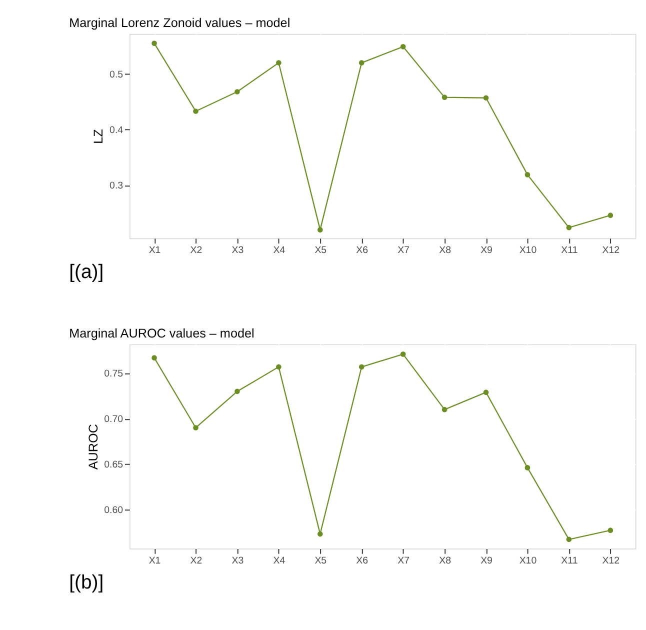  Describe the element at coordinates (117, 74) in the screenshot. I see `y-tick-label: 0.5` at that location.